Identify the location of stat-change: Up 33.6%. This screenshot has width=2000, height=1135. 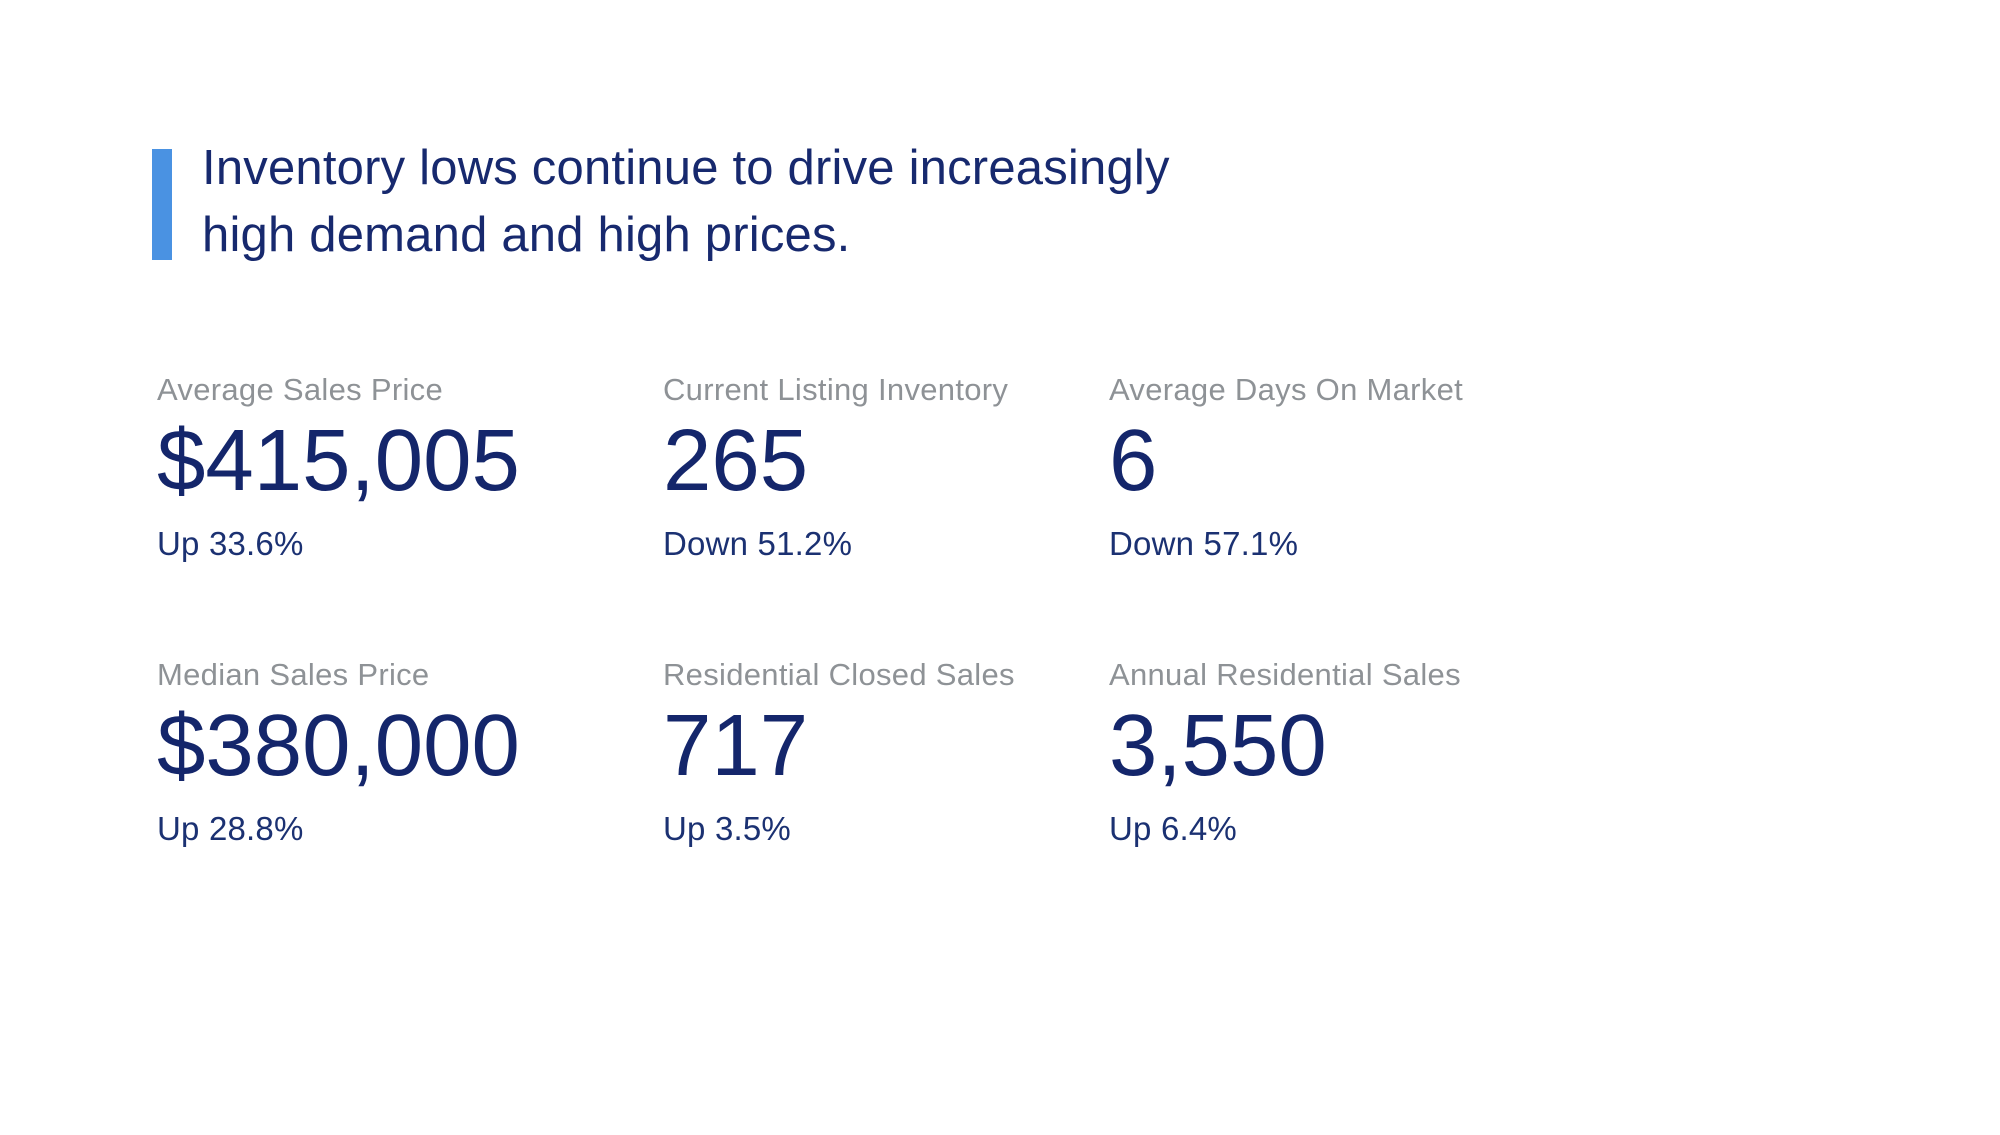
(230, 543).